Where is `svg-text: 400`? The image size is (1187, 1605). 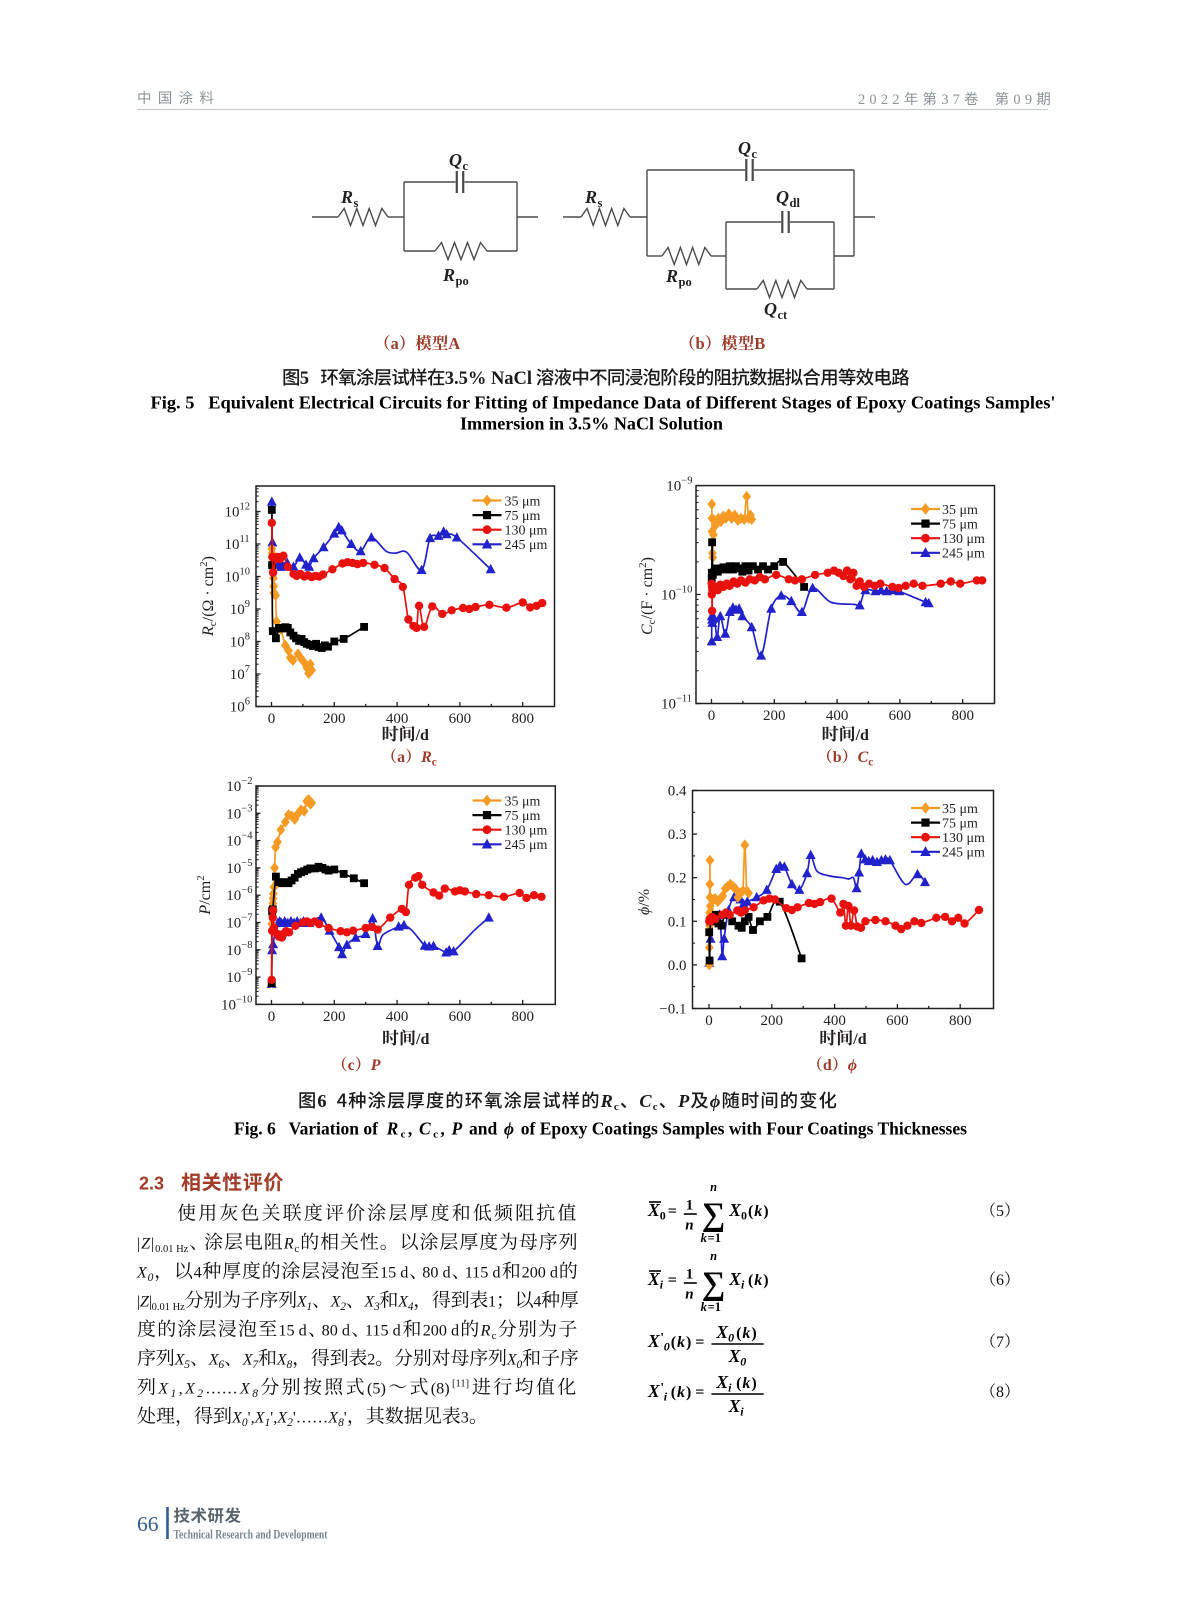
svg-text: 400 is located at coordinates (837, 716).